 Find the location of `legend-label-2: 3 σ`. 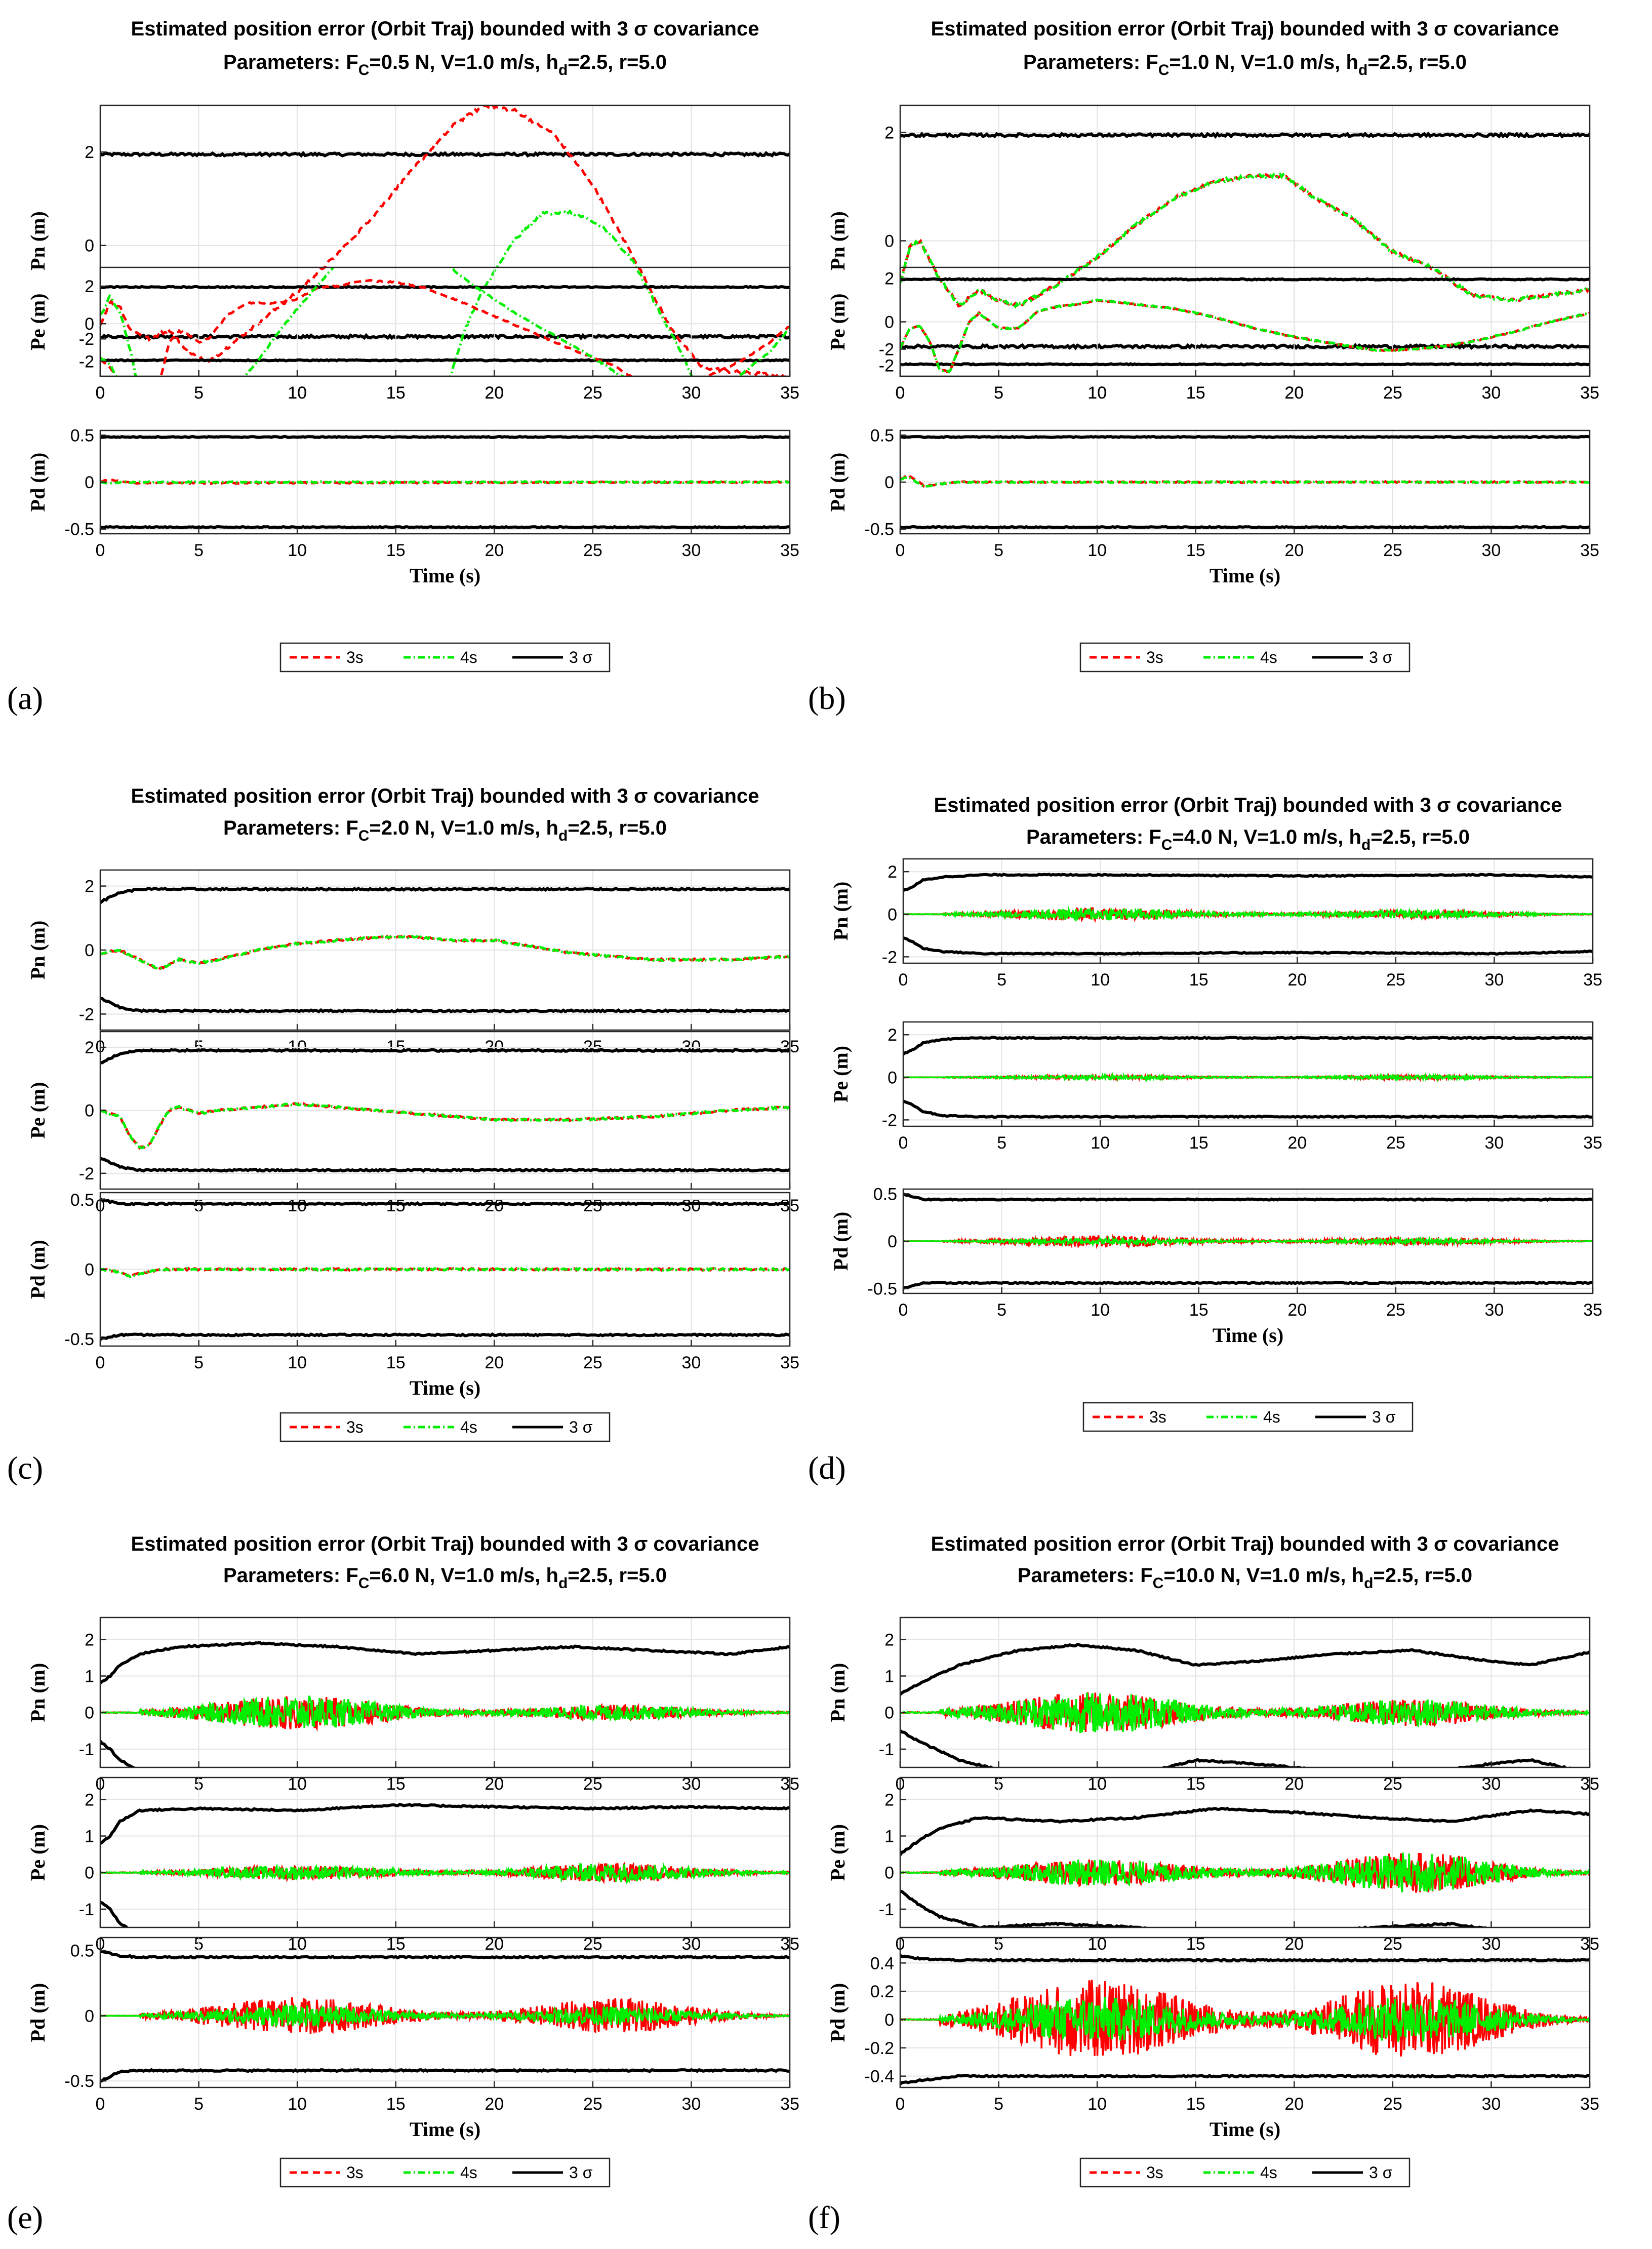

legend-label-2: 3 σ is located at coordinates (581, 657).